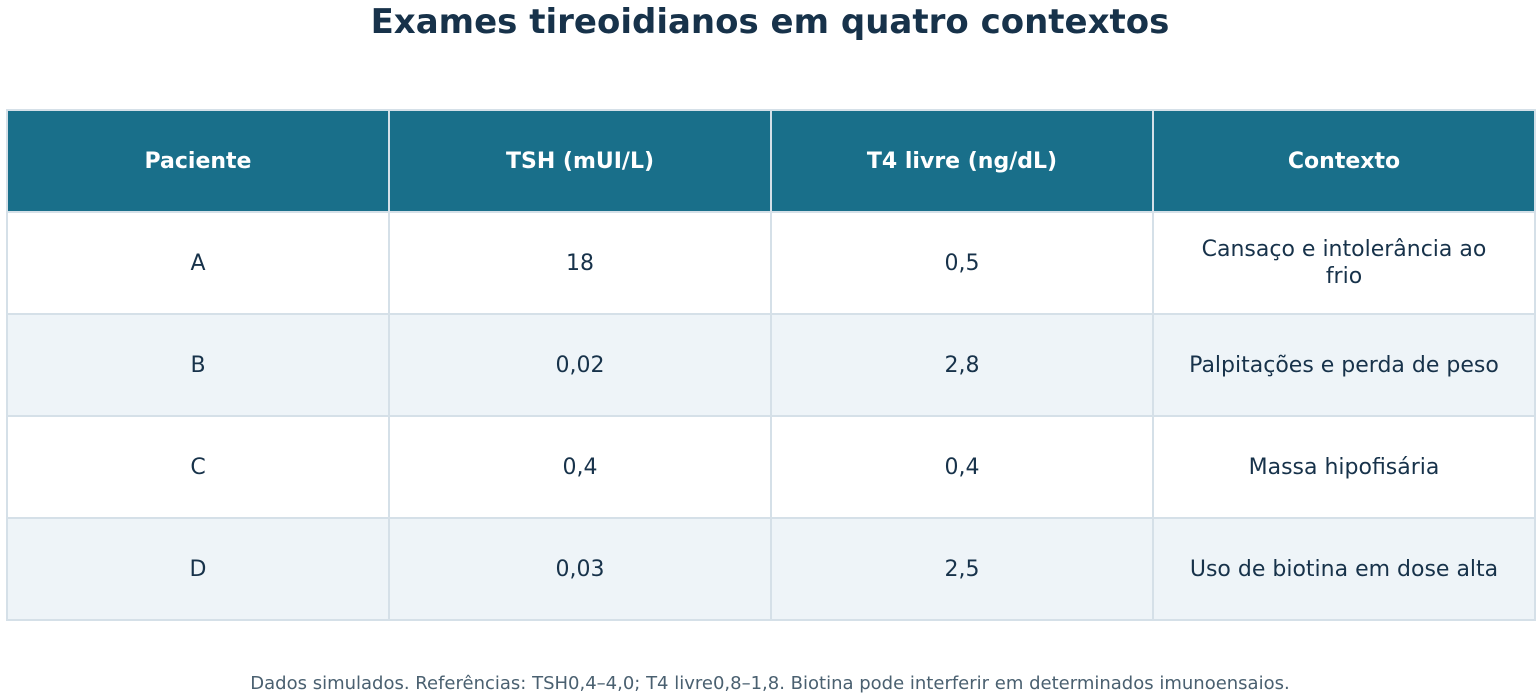  I want to click on context-cell: Cansaço e intolerância ao frio, so click(1344, 263).